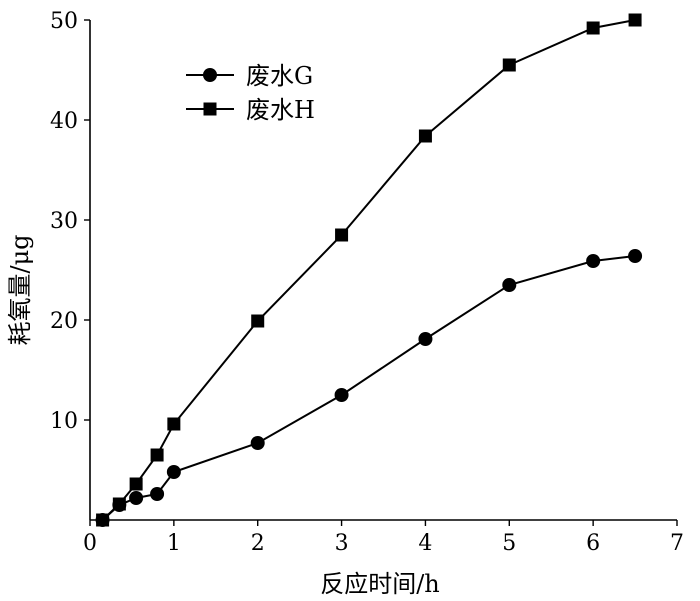  What do you see at coordinates (64, 321) in the screenshot?
I see `y-tick-label: 20` at bounding box center [64, 321].